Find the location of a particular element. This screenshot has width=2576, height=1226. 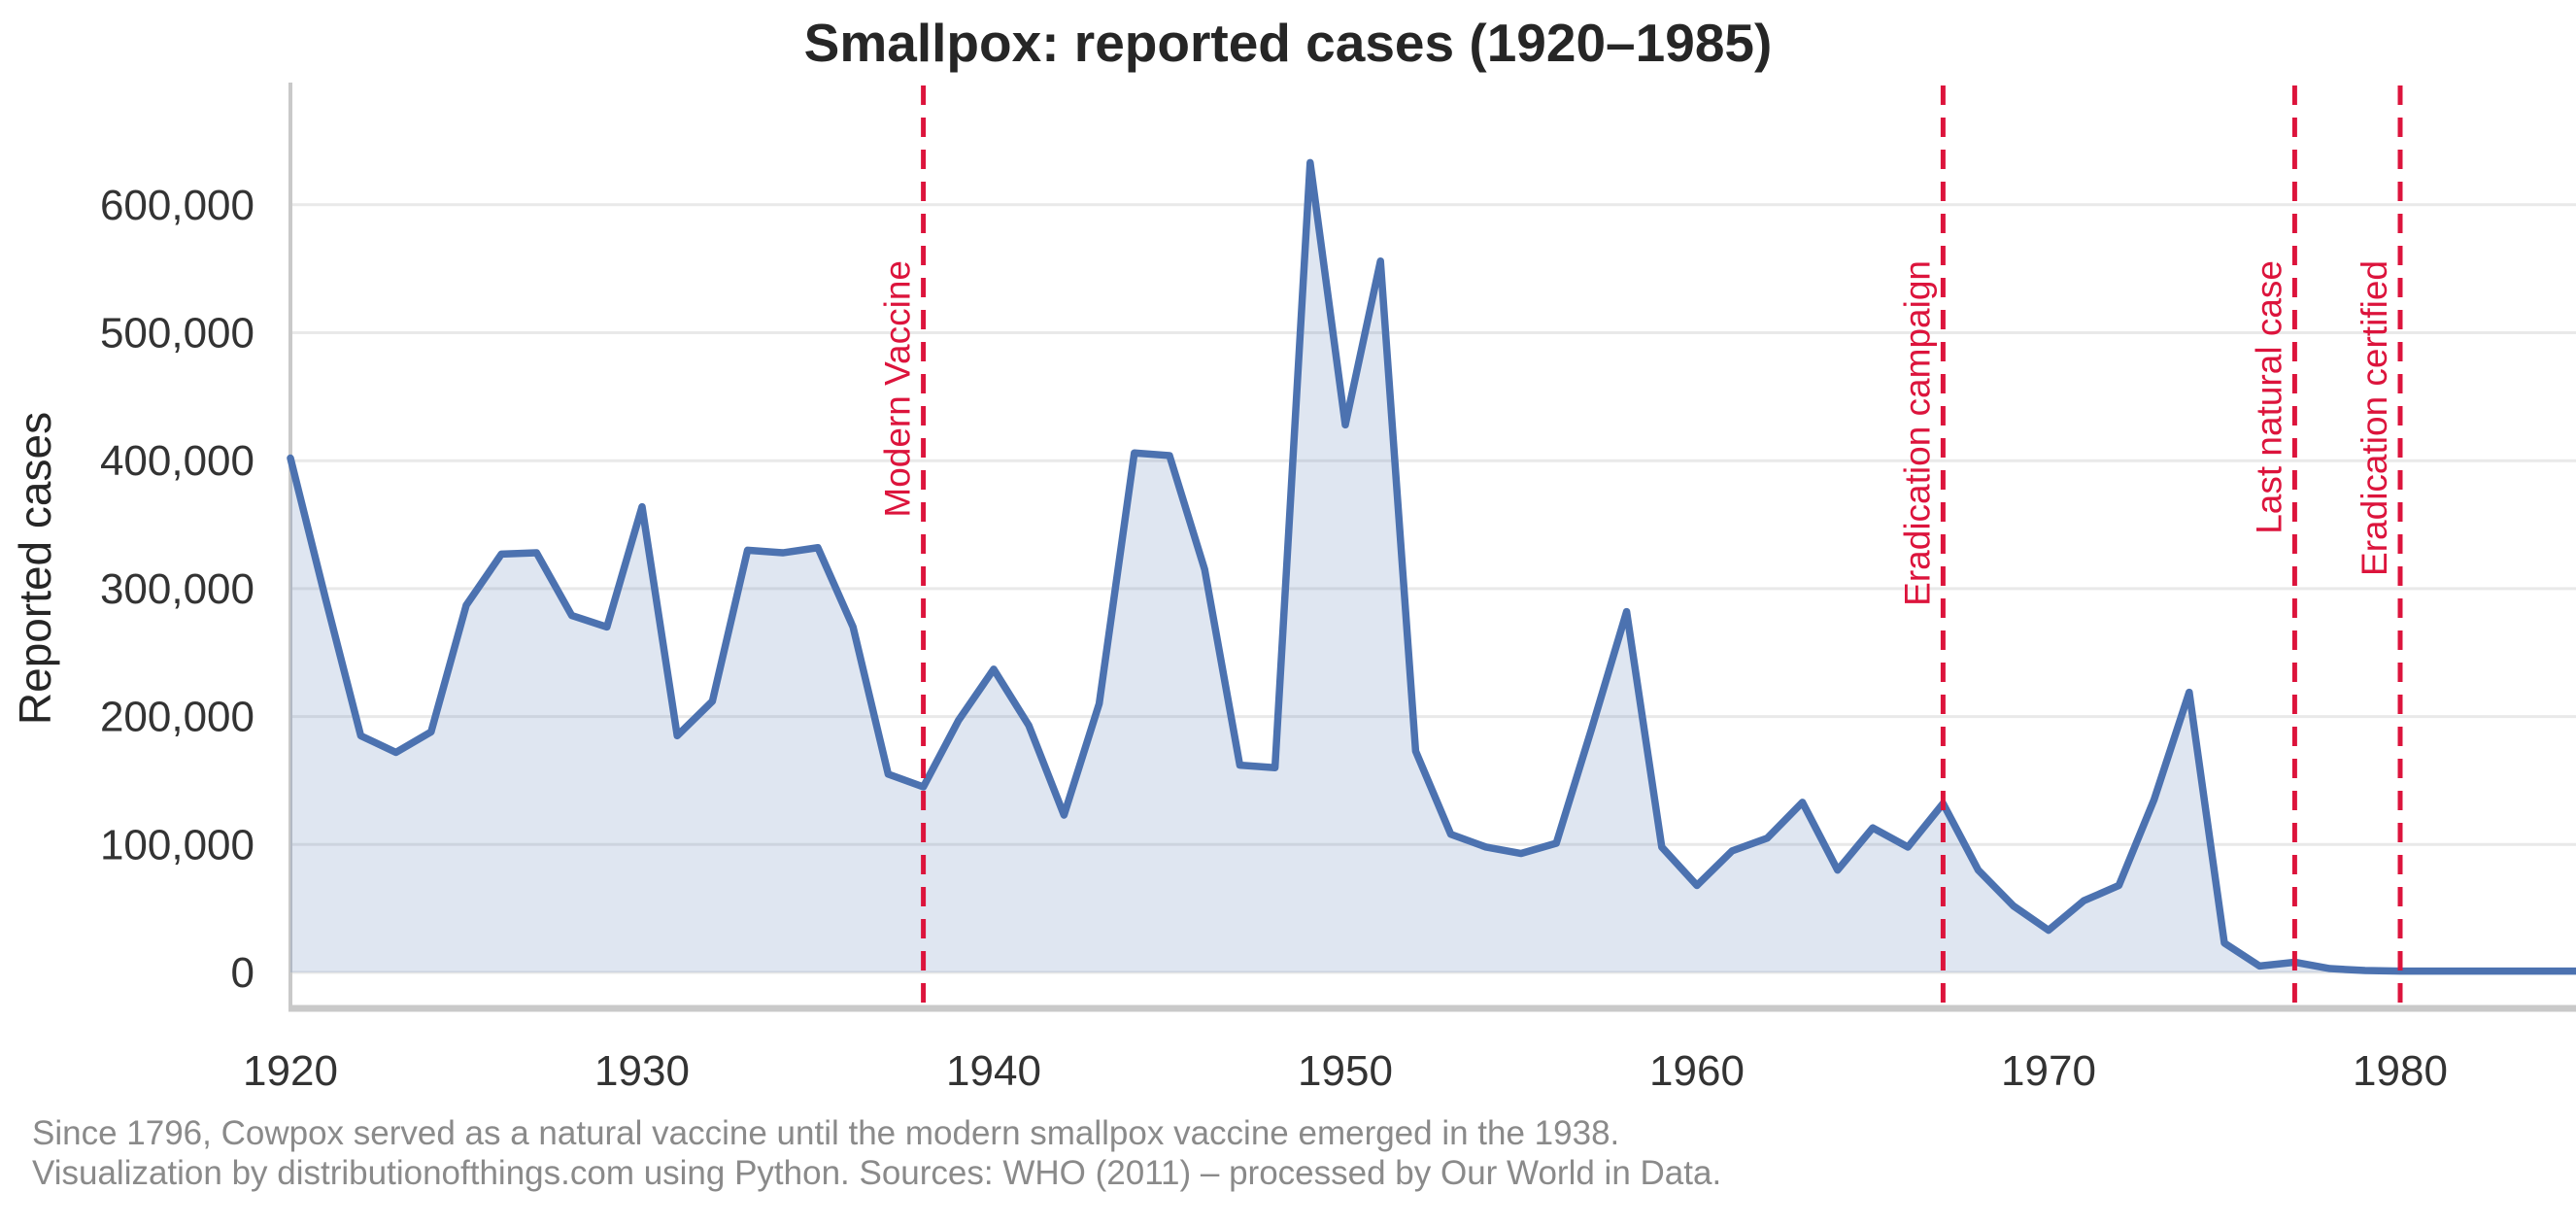

x-tick-label: 1940 is located at coordinates (993, 1071).